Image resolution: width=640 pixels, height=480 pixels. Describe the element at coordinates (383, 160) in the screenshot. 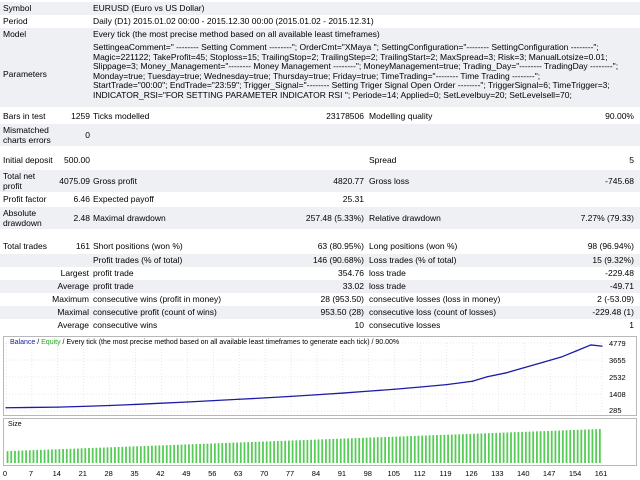

I see `spread-label: Spread` at that location.